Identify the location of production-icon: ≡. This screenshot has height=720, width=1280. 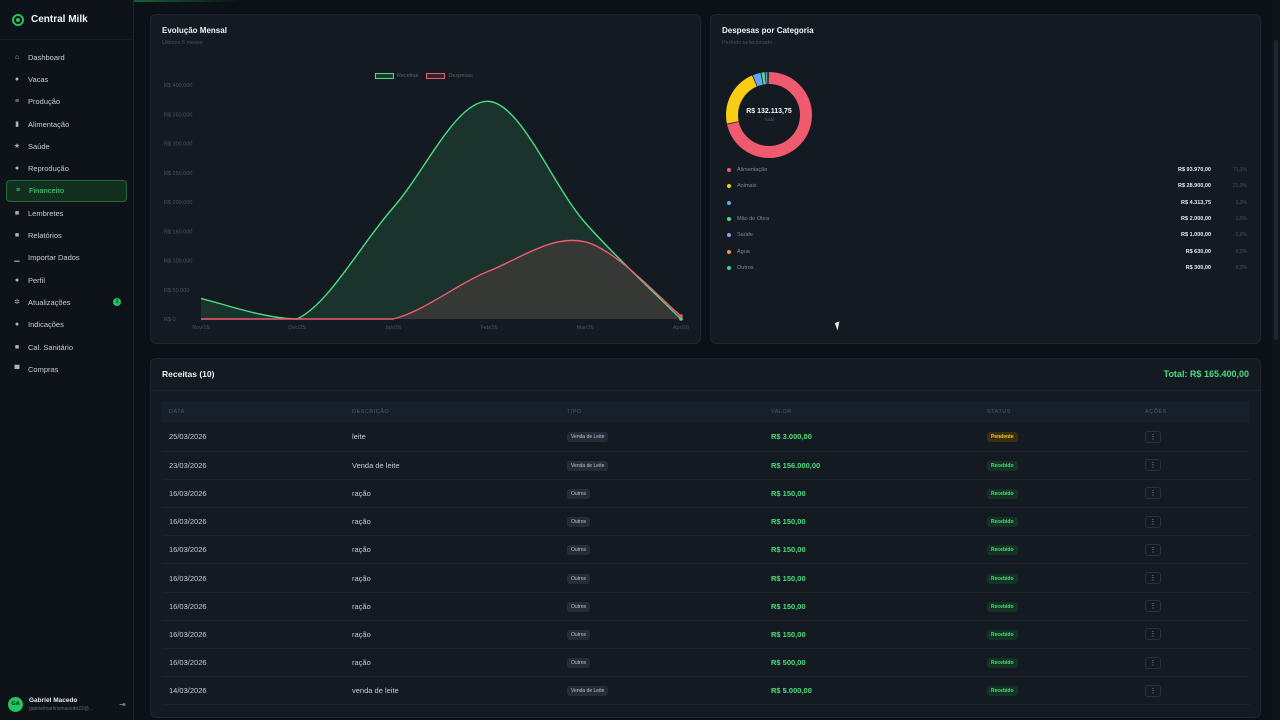
(17, 102).